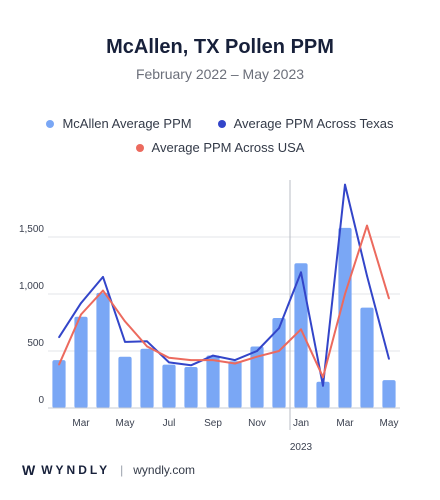 The image size is (440, 500). Describe the element at coordinates (164, 470) in the screenshot. I see `footer-url: wyndly.com` at that location.